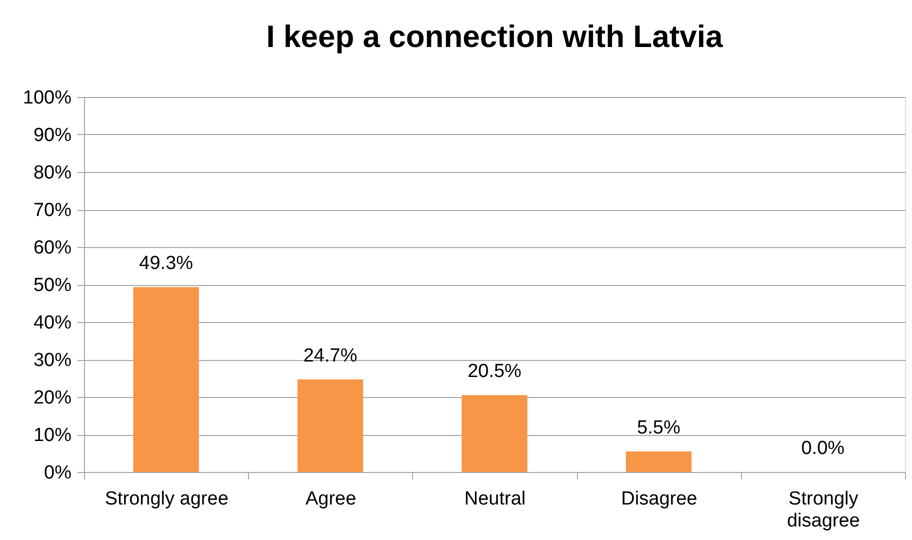  What do you see at coordinates (658, 427) in the screenshot?
I see `data-label: 5.5%` at bounding box center [658, 427].